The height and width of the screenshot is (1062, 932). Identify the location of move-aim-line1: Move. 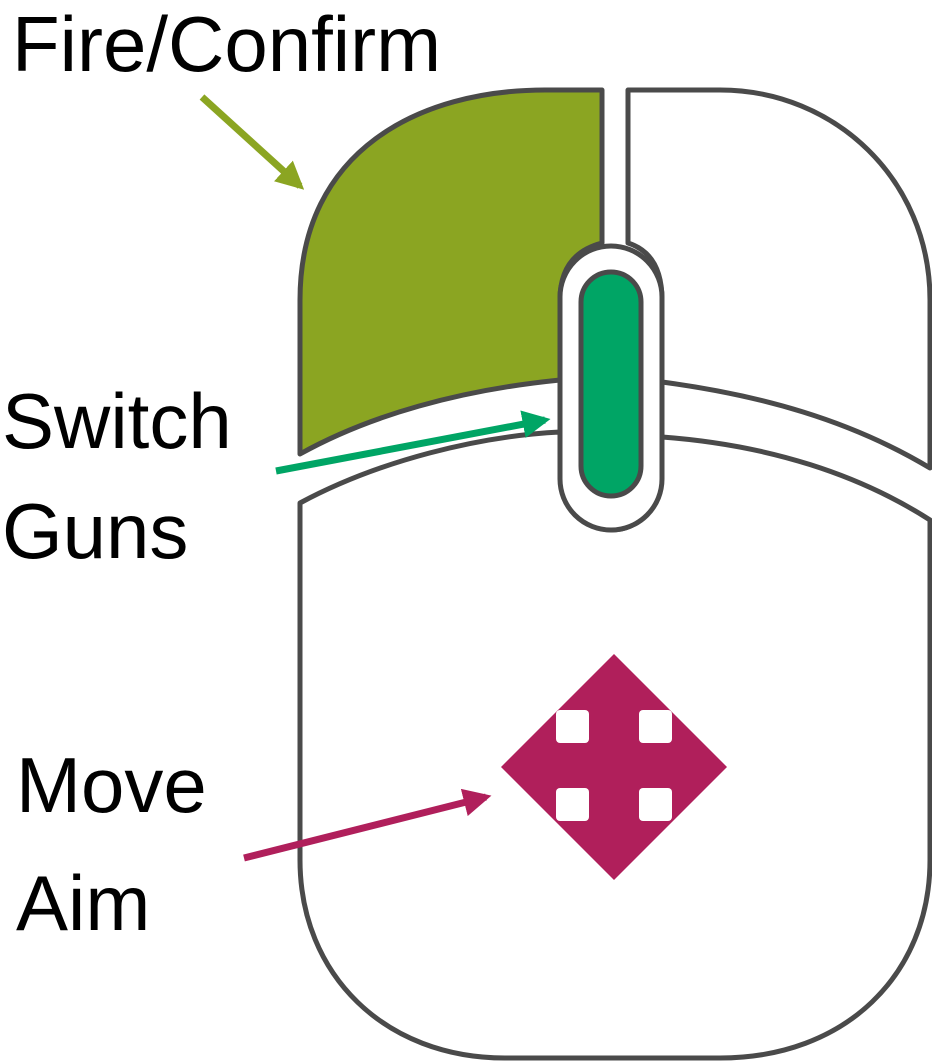
(111, 785).